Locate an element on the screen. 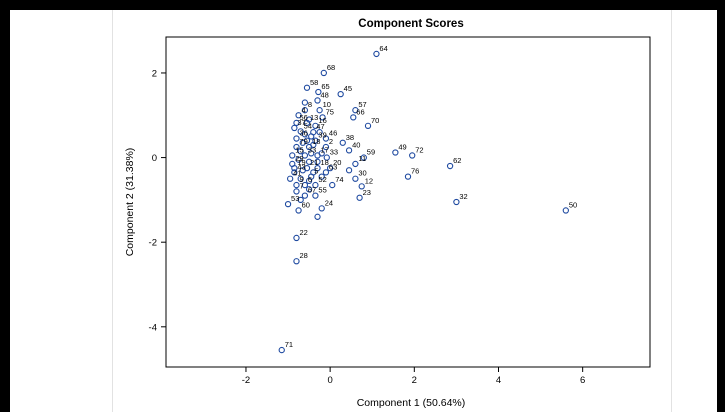 The width and height of the screenshot is (725, 412). point-label: 48 is located at coordinates (325, 94).